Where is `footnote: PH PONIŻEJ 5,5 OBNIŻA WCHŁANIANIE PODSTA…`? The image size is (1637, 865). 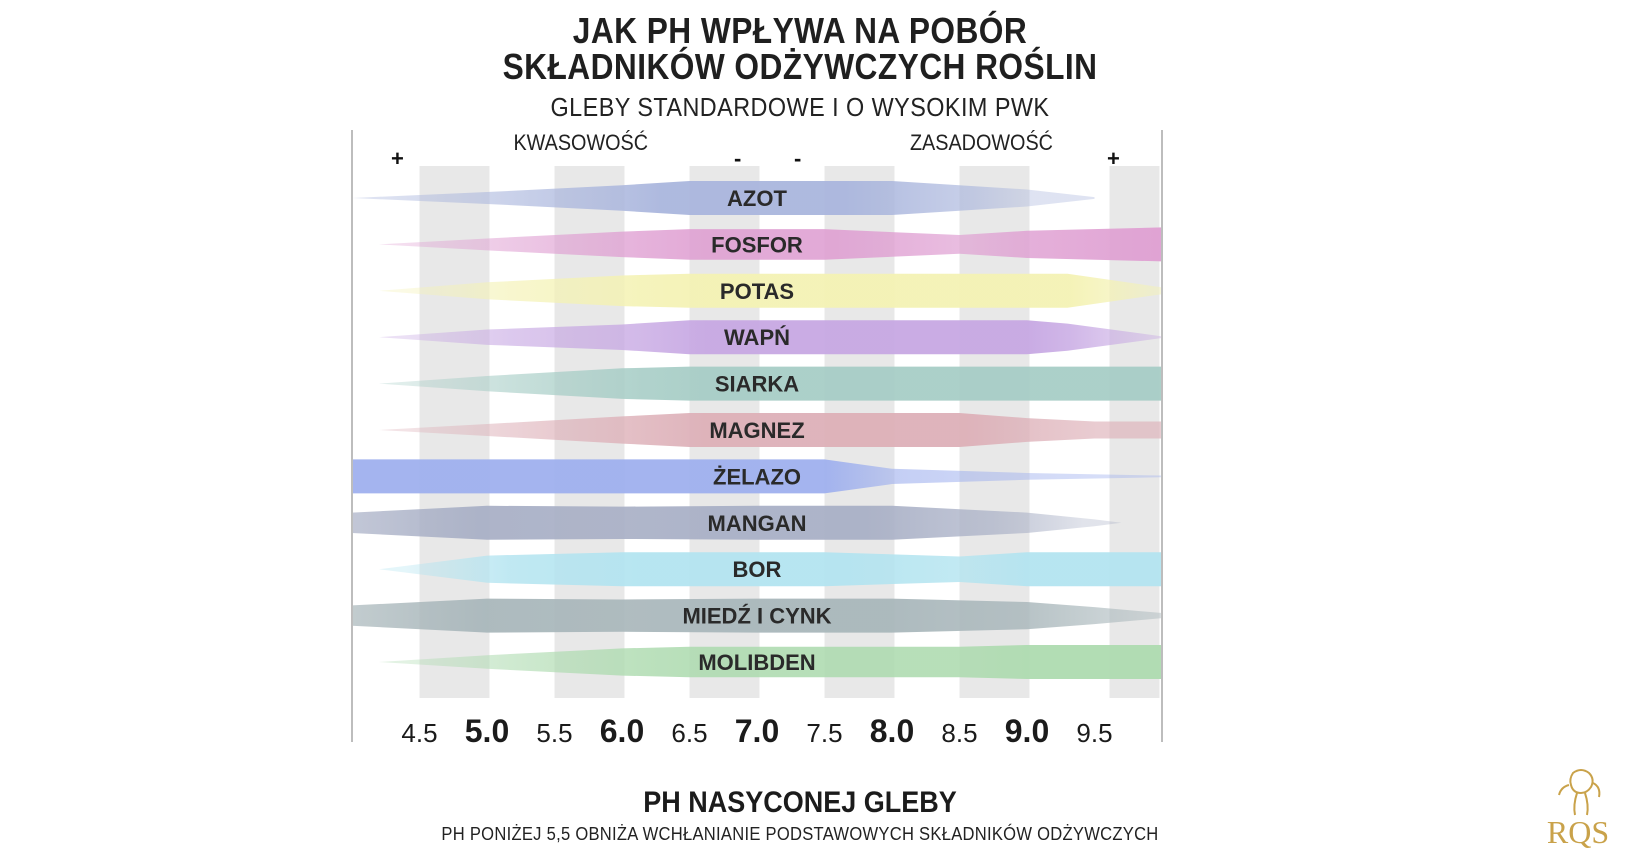 footnote: PH PONIŻEJ 5,5 OBNIŻA WCHŁANIANIE PODSTA… is located at coordinates (800, 834).